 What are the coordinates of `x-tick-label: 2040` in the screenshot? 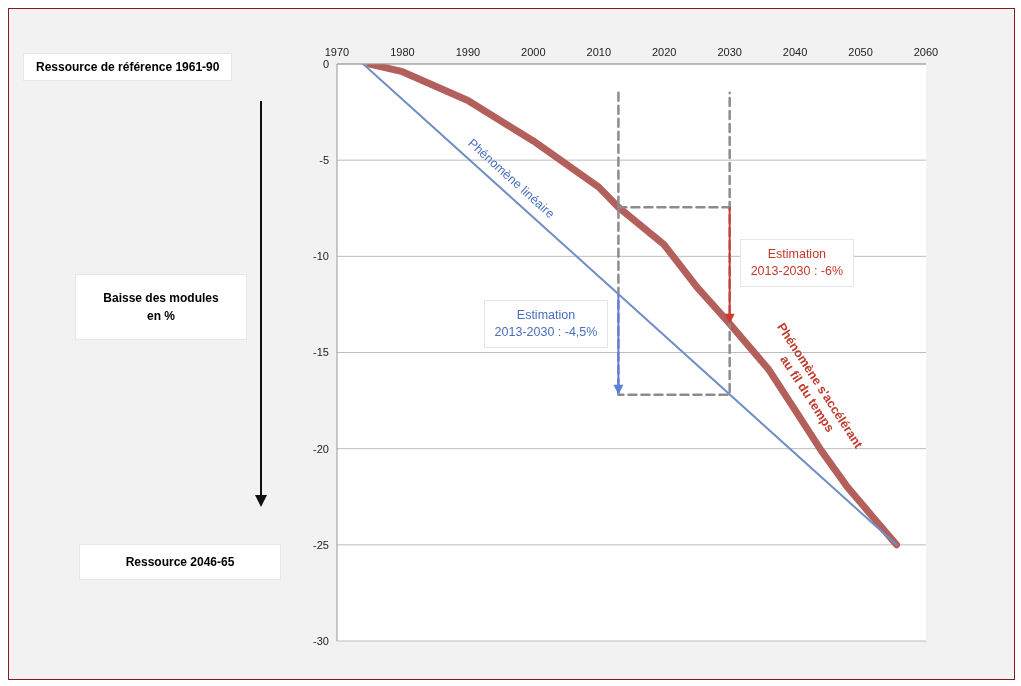 It's located at (795, 52).